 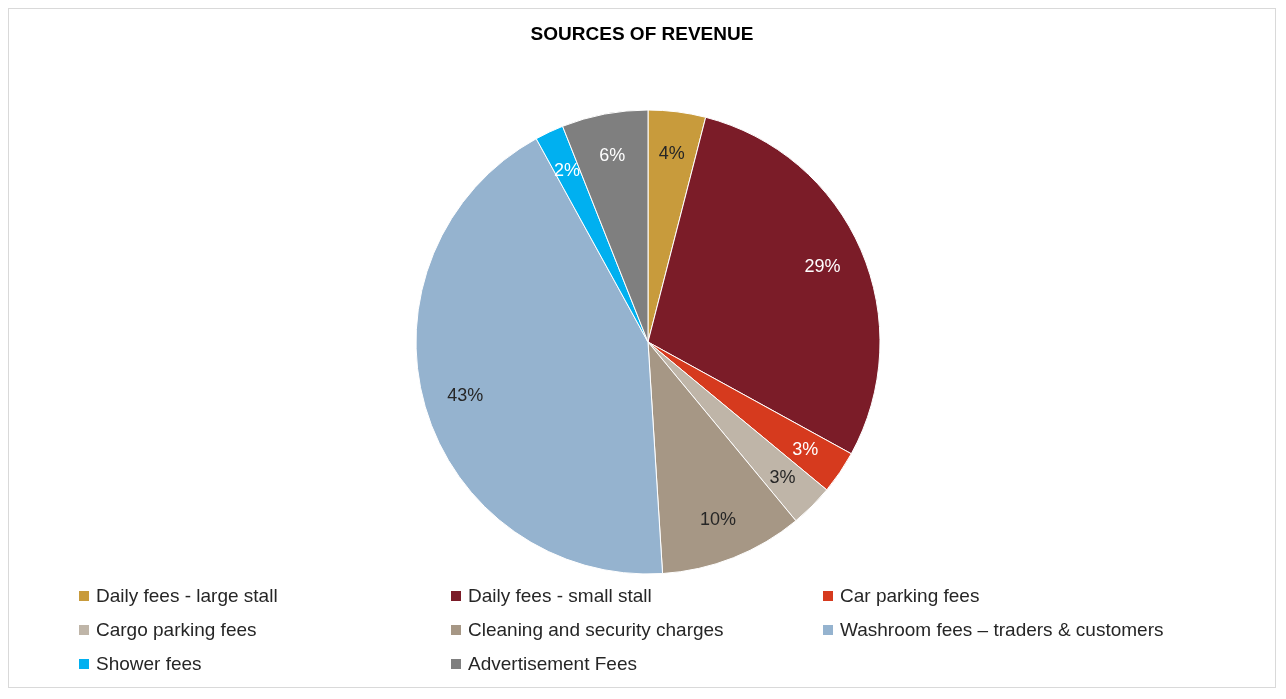 I want to click on data-label: 43%, so click(x=465, y=395).